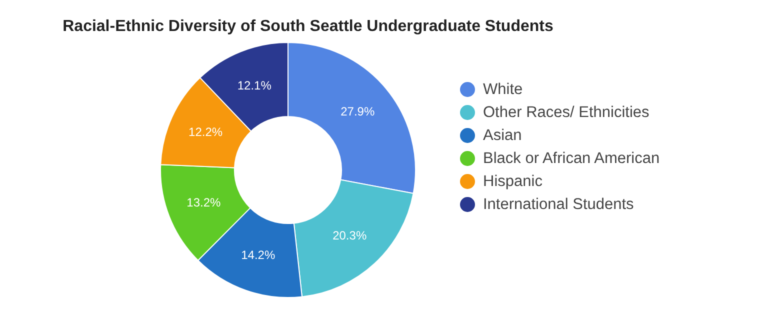  I want to click on chart-title: Racial-Ethnic Diversity of South Seattle Undergraduate Students, so click(308, 26).